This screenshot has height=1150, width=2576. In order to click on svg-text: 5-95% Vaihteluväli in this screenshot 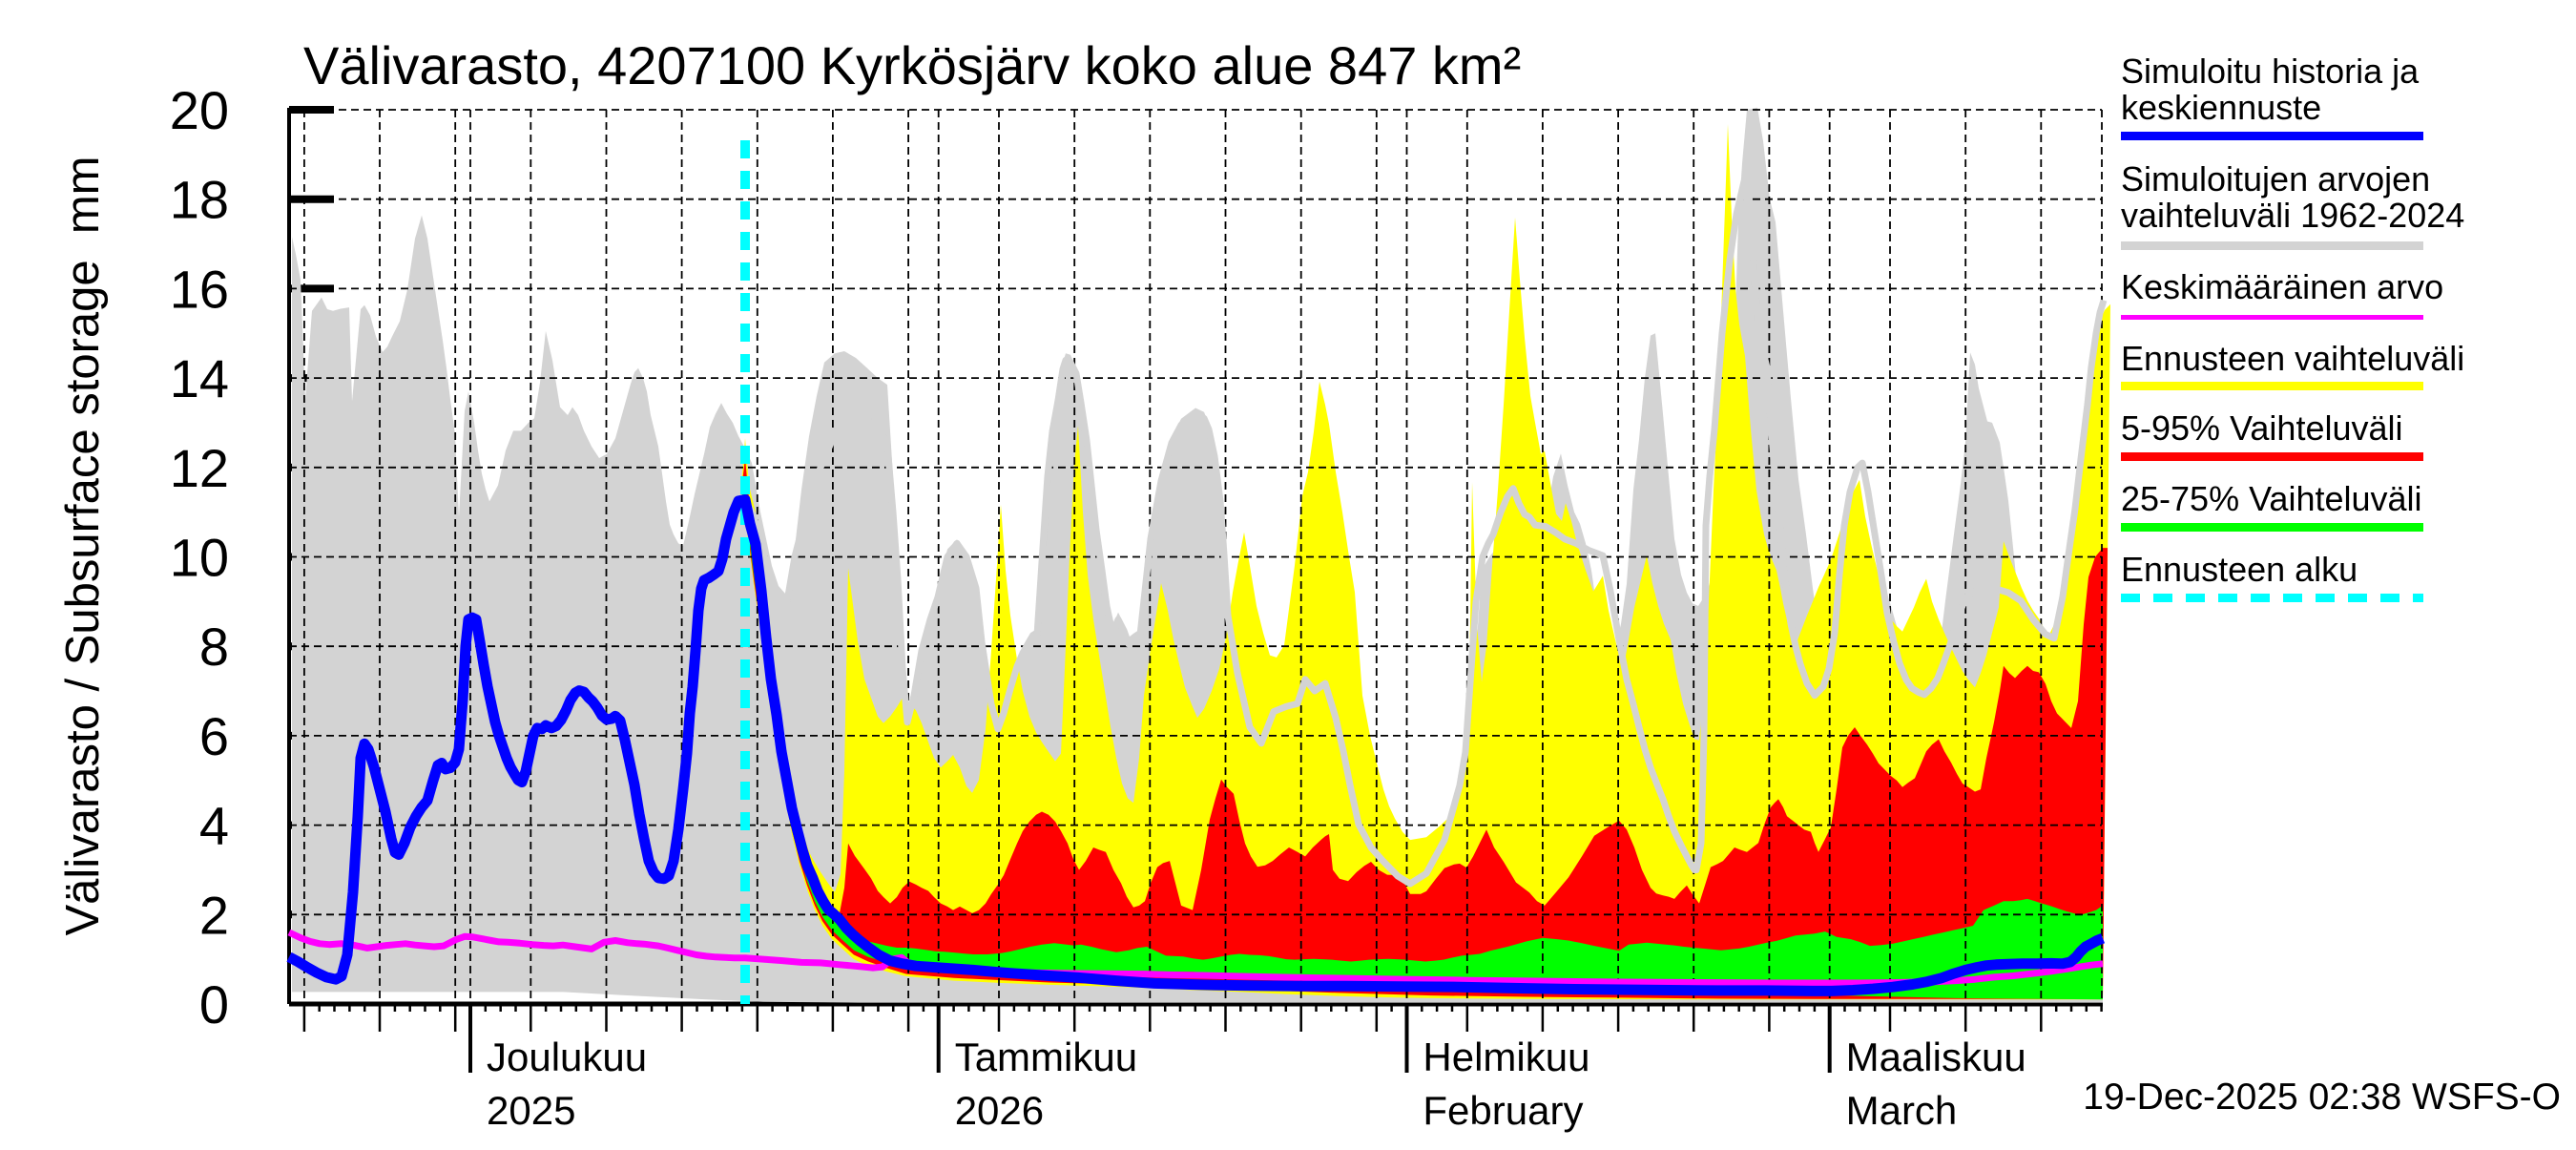, I will do `click(2262, 428)`.